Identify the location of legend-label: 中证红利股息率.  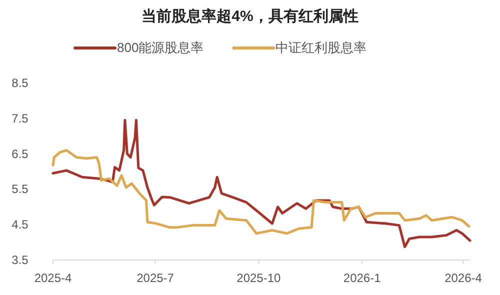
(321, 47).